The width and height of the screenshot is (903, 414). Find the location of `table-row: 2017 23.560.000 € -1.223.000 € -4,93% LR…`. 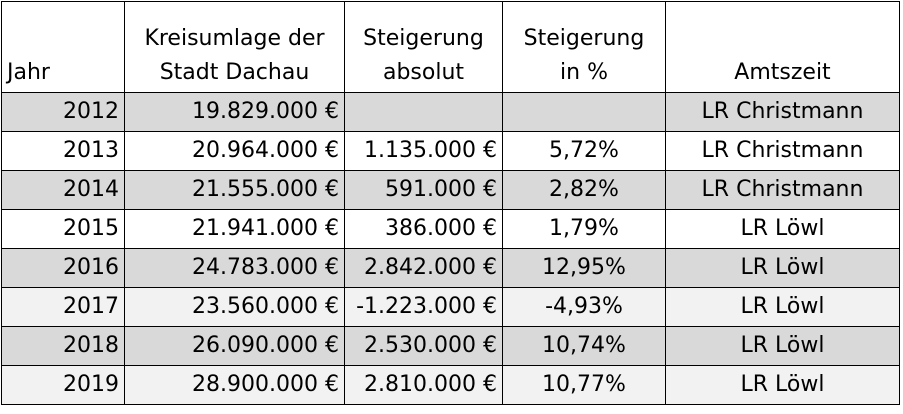

table-row: 2017 23.560.000 € -1.223.000 € -4,93% LR… is located at coordinates (450, 307).